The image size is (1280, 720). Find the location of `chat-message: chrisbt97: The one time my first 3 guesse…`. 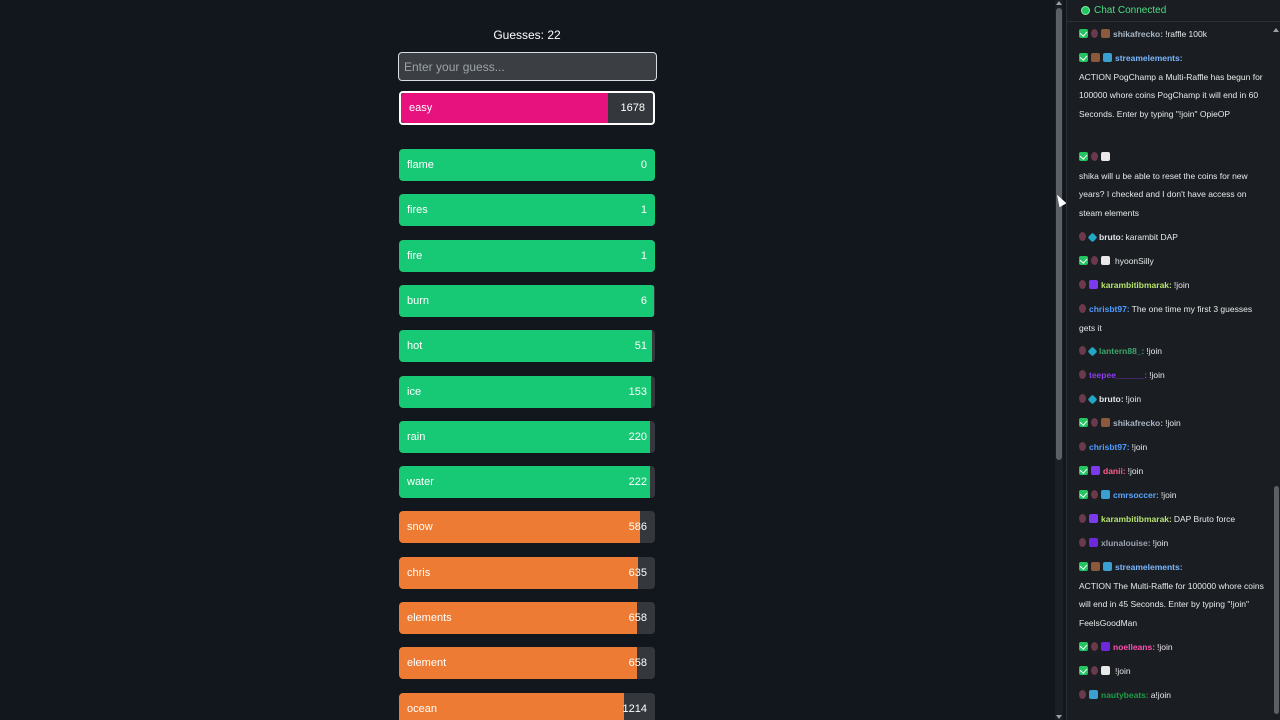

chat-message: chrisbt97: The one time my first 3 guesse… is located at coordinates (1174, 318).